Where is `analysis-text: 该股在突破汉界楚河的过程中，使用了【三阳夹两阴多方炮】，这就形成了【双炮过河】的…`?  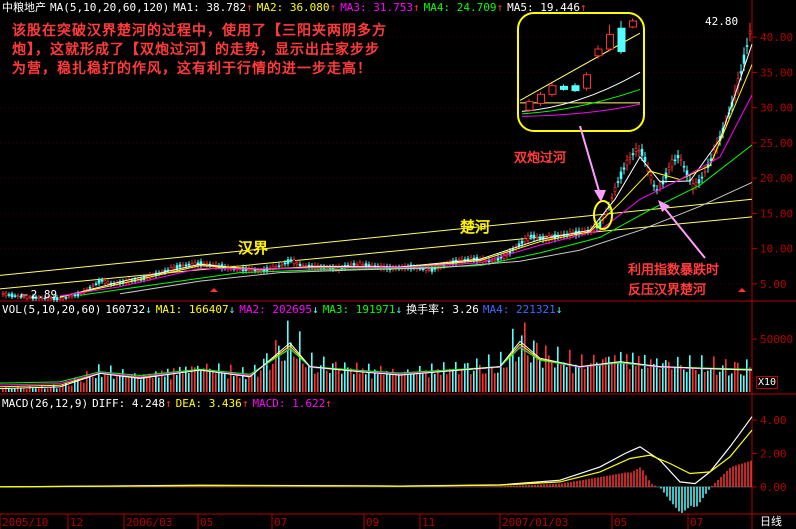
analysis-text: 该股在突破汉界楚河的过程中，使用了【三阳夹两阴多方炮】，这就形成了【双炮过河】的… is located at coordinates (199, 50).